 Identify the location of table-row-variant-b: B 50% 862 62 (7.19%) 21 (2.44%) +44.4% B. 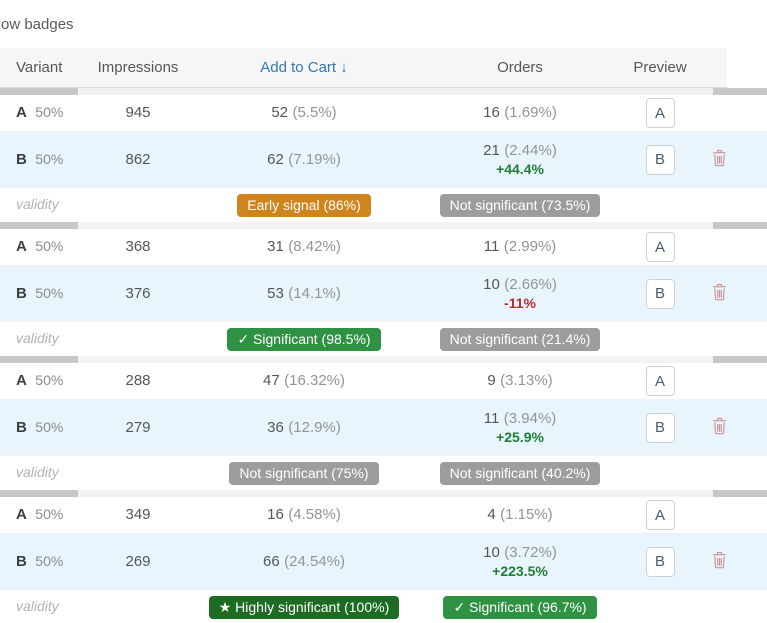
(383, 160).